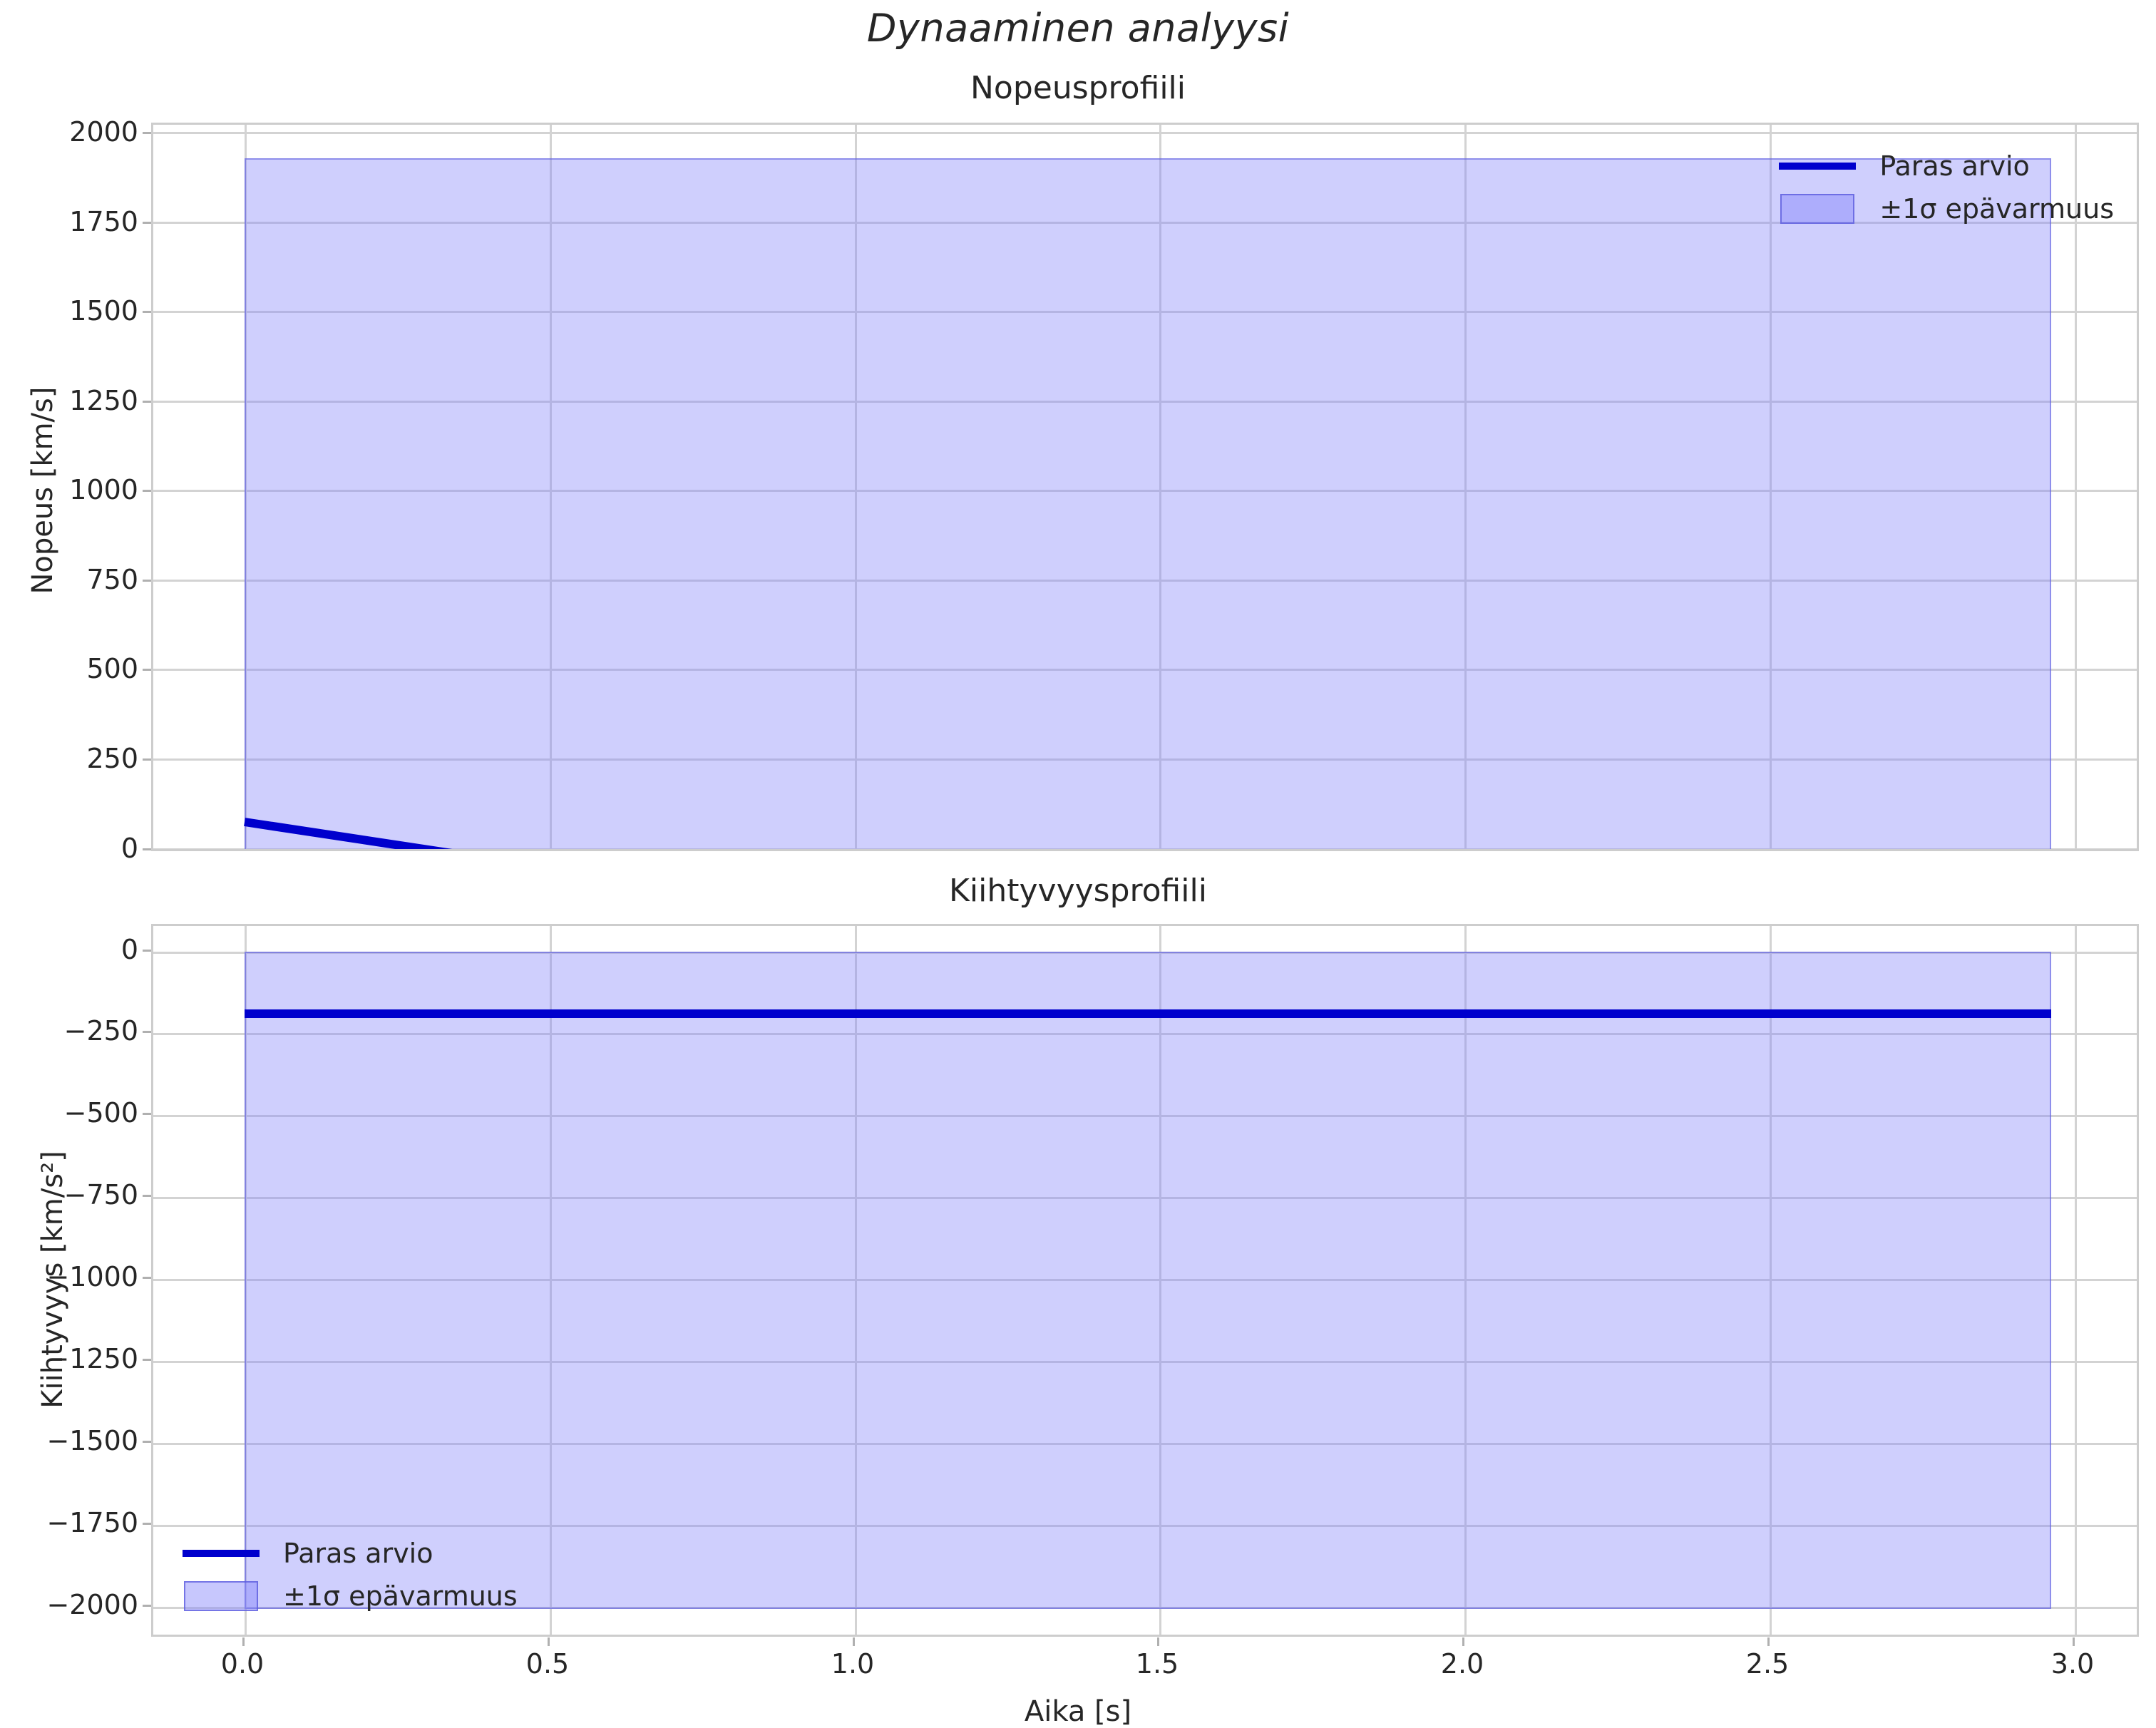  What do you see at coordinates (1078, 28) in the screenshot?
I see `figure-suptitle: Dynaaminen analyysi` at bounding box center [1078, 28].